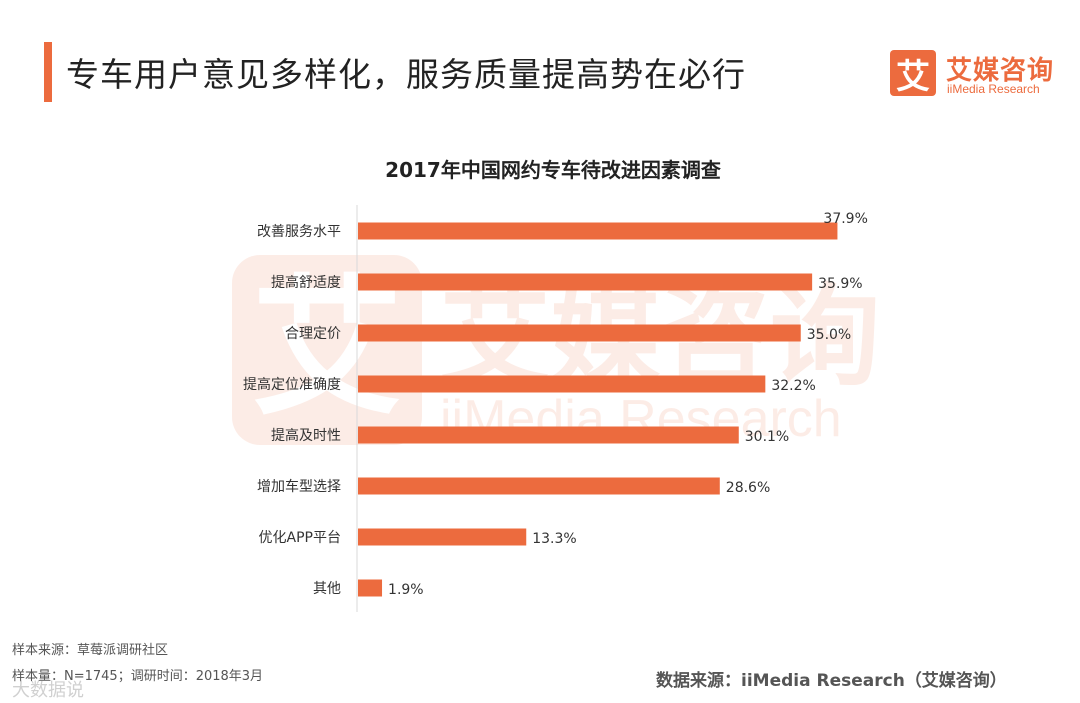 The image size is (1080, 703). What do you see at coordinates (327, 589) in the screenshot?
I see `category-label: 其他` at bounding box center [327, 589].